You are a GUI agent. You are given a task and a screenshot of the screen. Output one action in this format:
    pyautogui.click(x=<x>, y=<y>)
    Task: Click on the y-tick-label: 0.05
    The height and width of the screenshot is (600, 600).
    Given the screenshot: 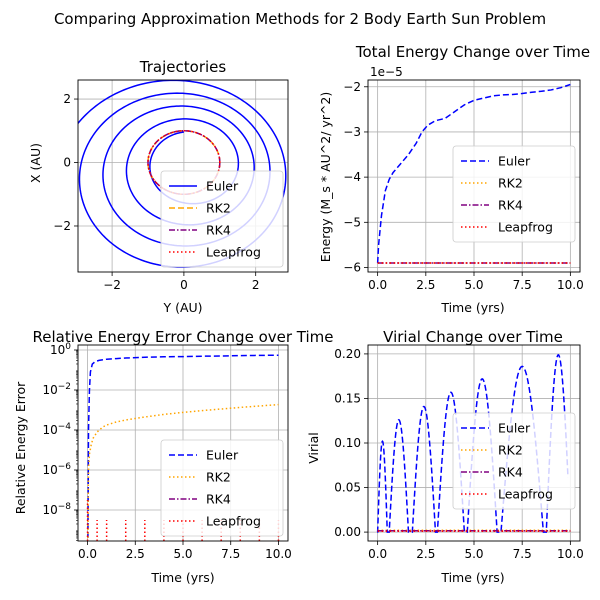 What is the action you would take?
    pyautogui.click(x=347, y=488)
    